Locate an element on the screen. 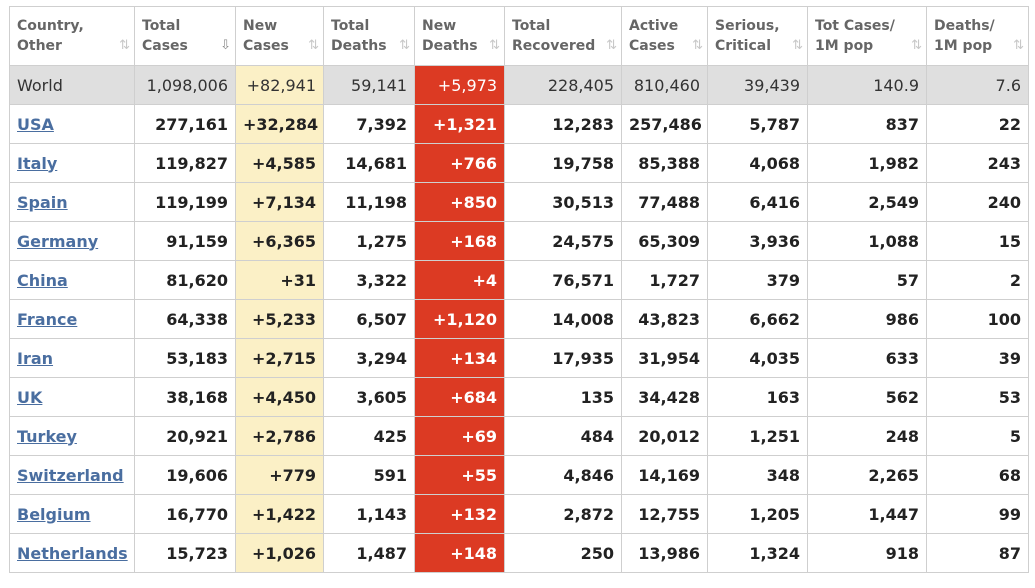  country-link: Netherlands is located at coordinates (72, 553).